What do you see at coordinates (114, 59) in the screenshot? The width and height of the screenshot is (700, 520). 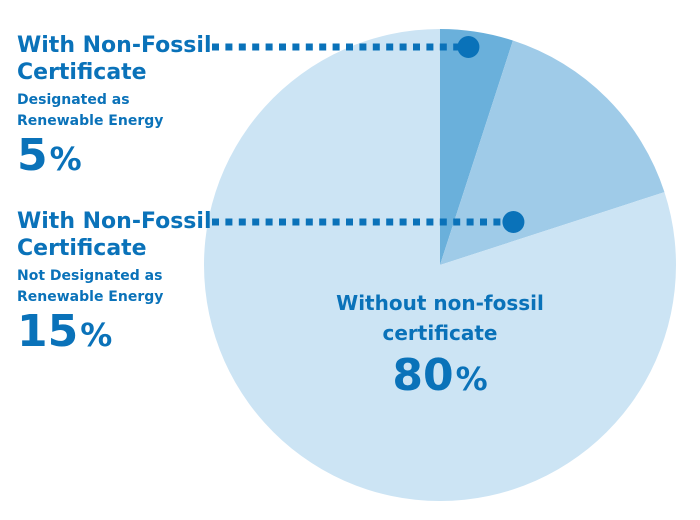 I see `label-renewable-designated-title: With Non-Fossil Certificate` at bounding box center [114, 59].